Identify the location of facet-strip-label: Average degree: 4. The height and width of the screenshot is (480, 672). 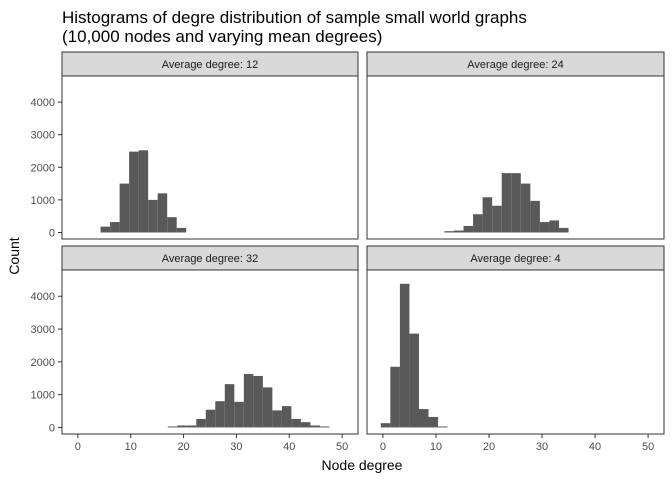
(515, 259).